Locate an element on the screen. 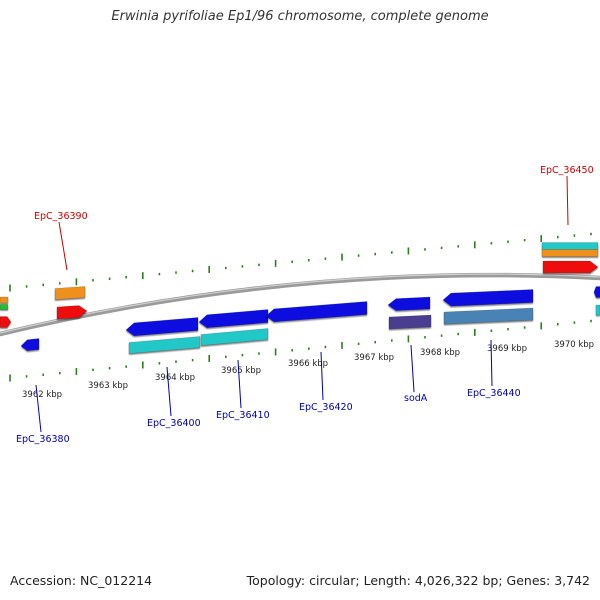  gene-label-epc-36380: EpC_36380 is located at coordinates (43, 439).